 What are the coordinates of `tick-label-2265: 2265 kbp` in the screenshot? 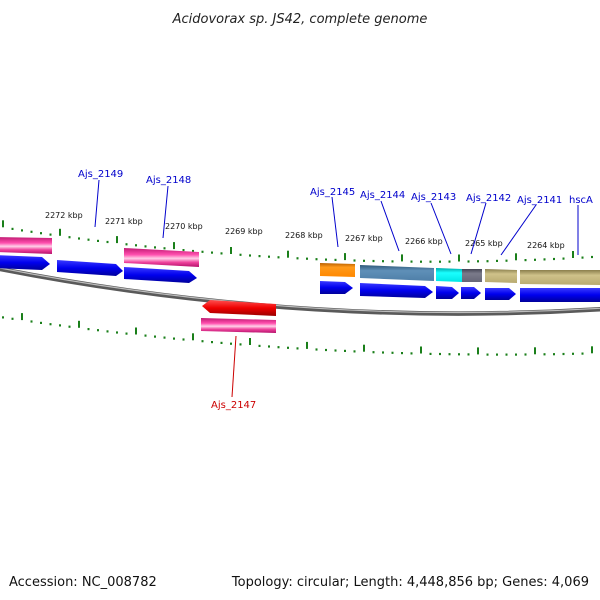 It's located at (484, 243).